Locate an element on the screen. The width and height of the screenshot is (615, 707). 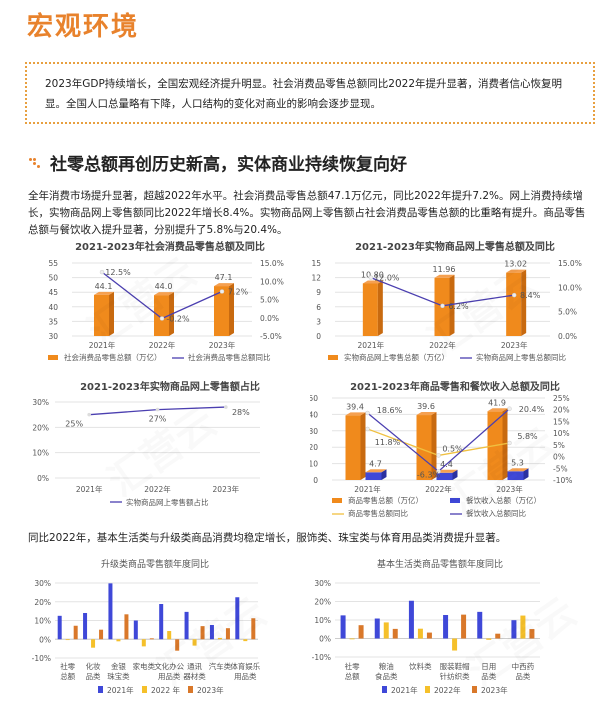
svg-text: 45 is located at coordinates (53, 292).